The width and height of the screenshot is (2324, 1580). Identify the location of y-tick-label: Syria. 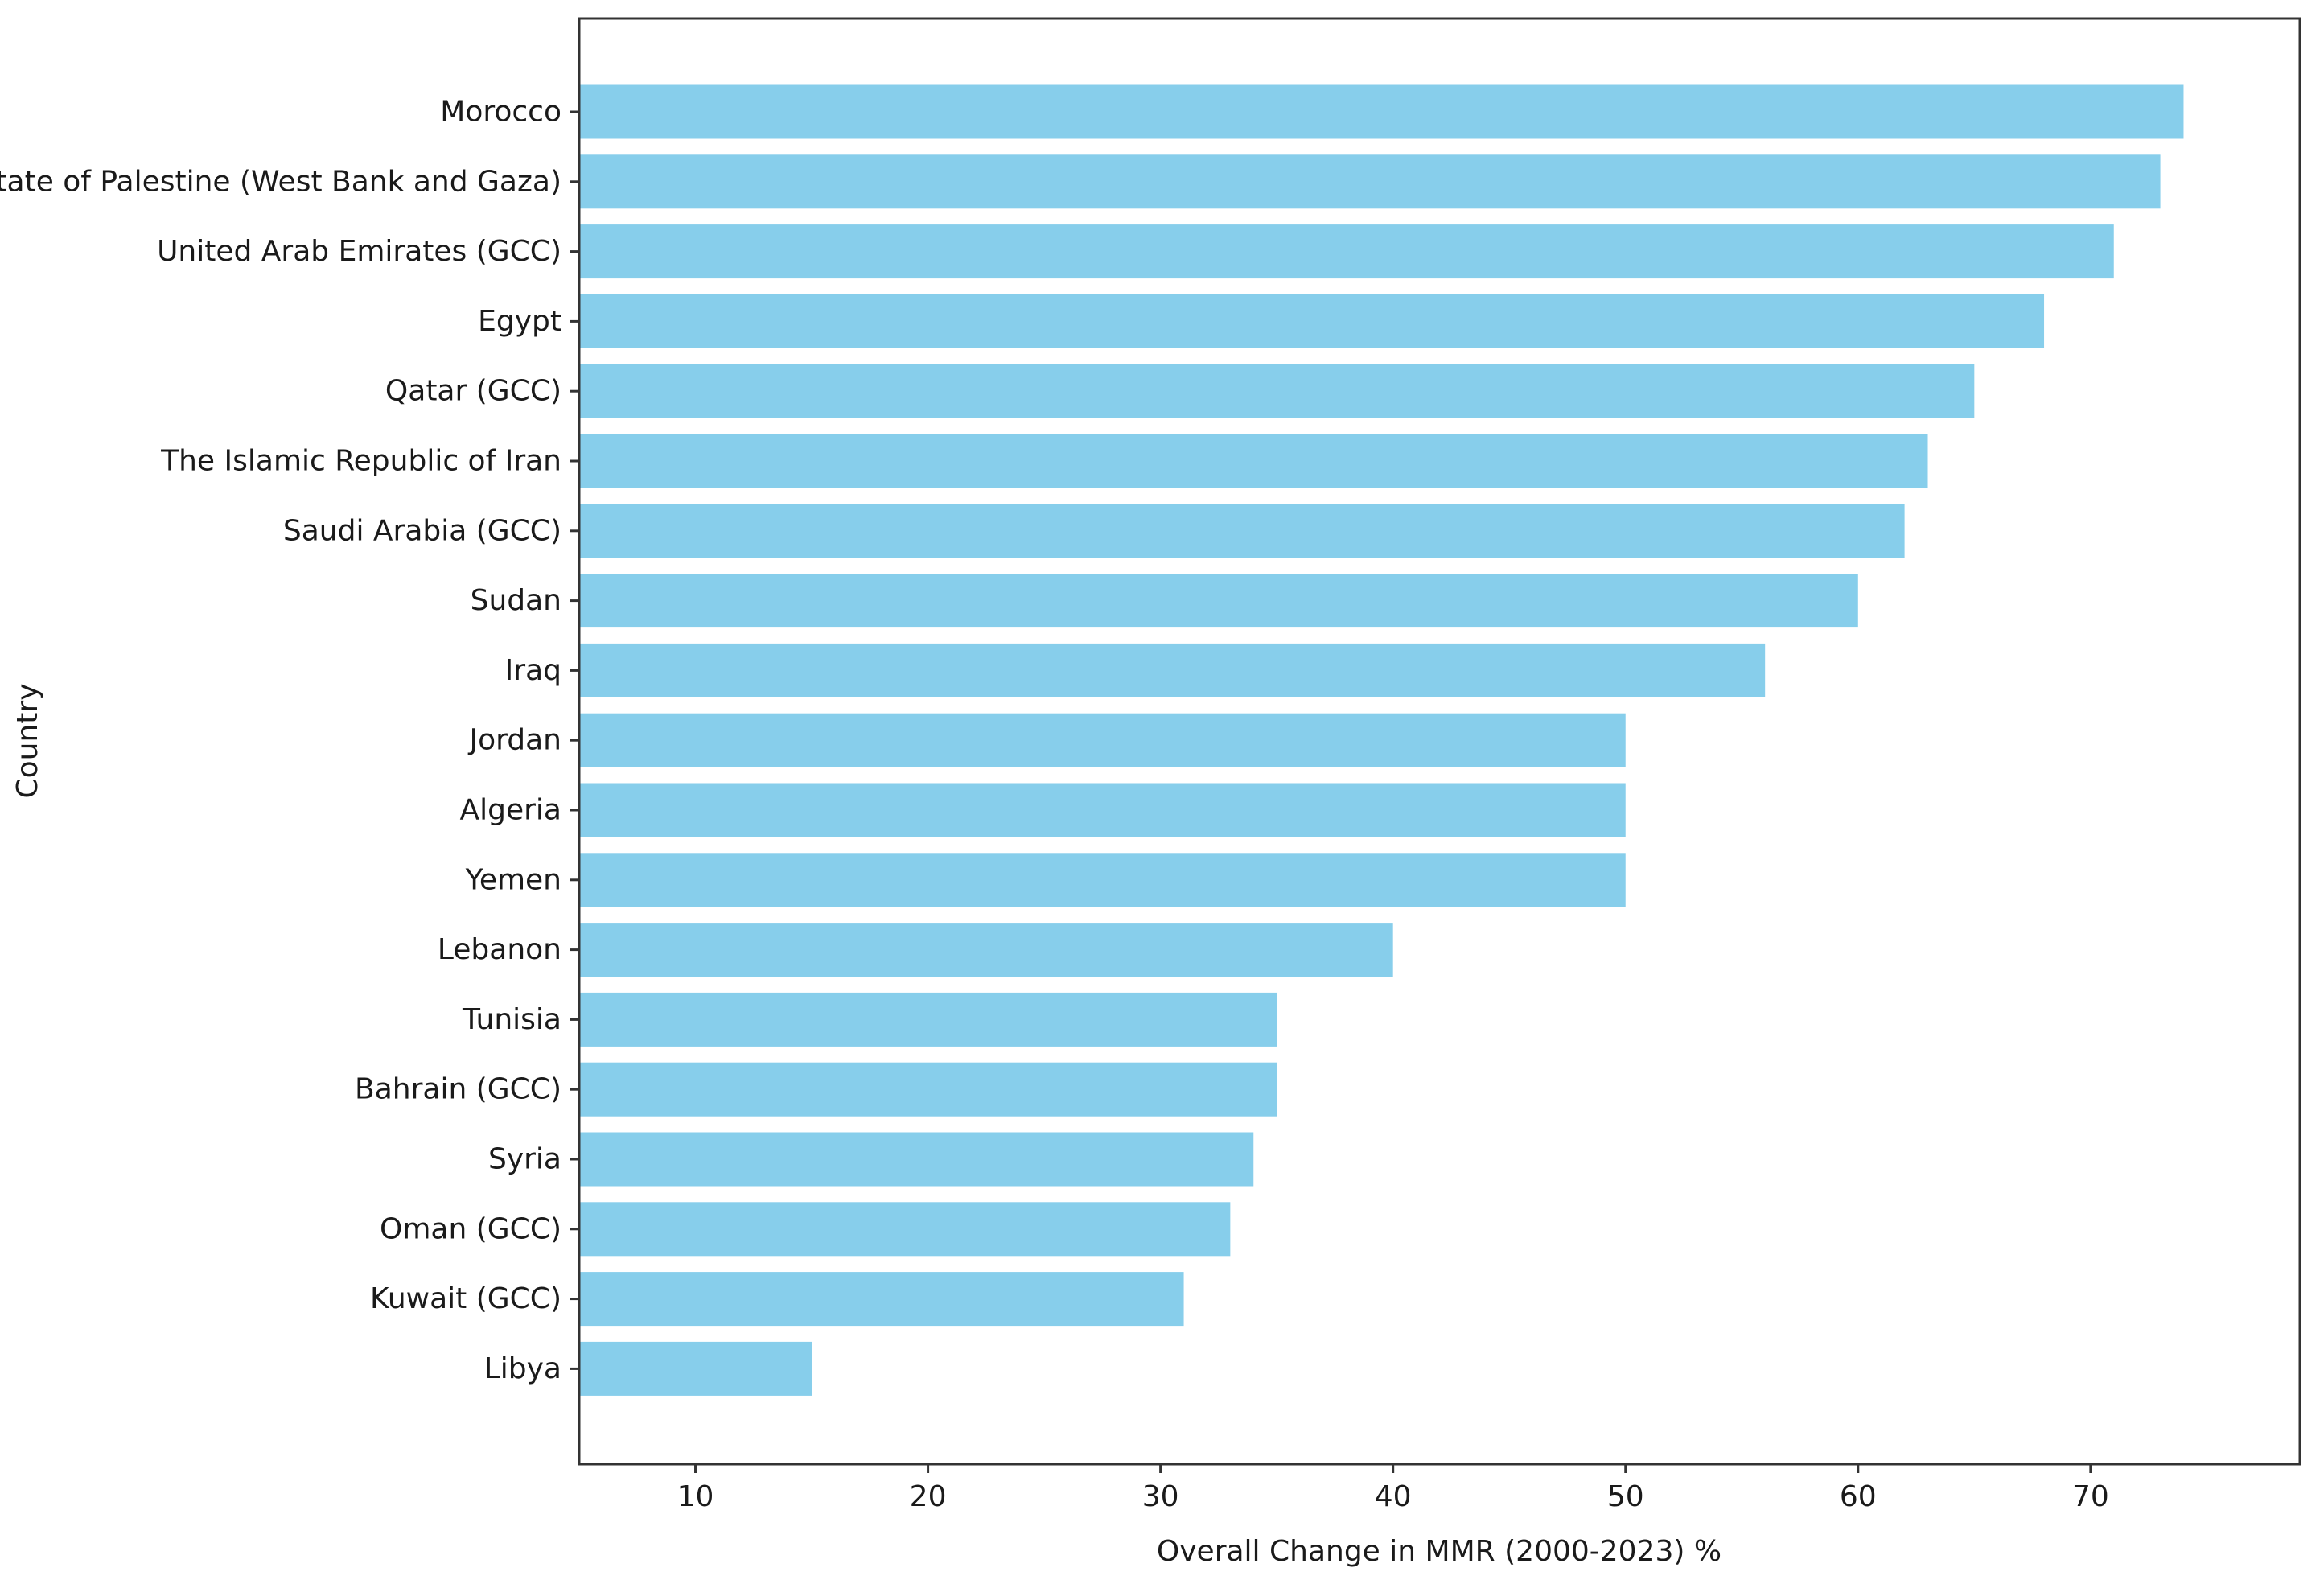
(524, 1159).